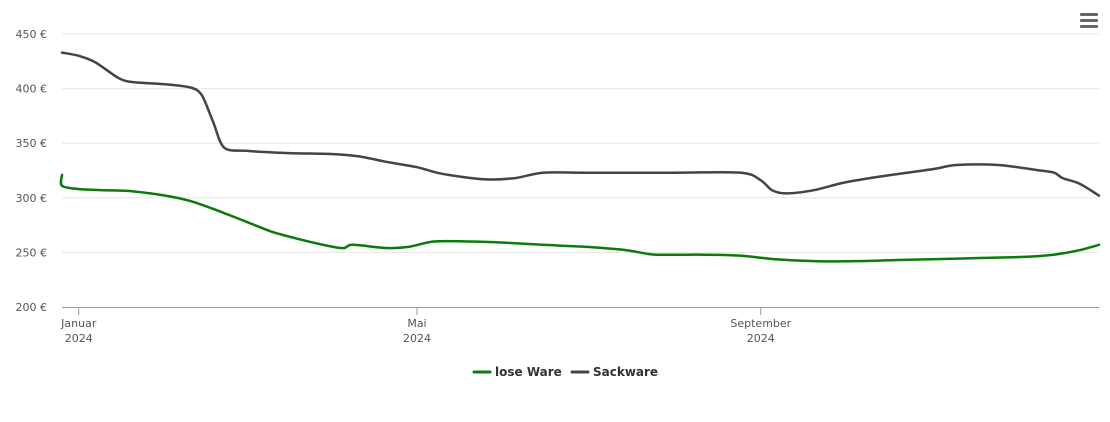  What do you see at coordinates (32, 171) in the screenshot?
I see `y-axis: 200 € 250 € 300 € 350 € 400 € 450 €` at bounding box center [32, 171].